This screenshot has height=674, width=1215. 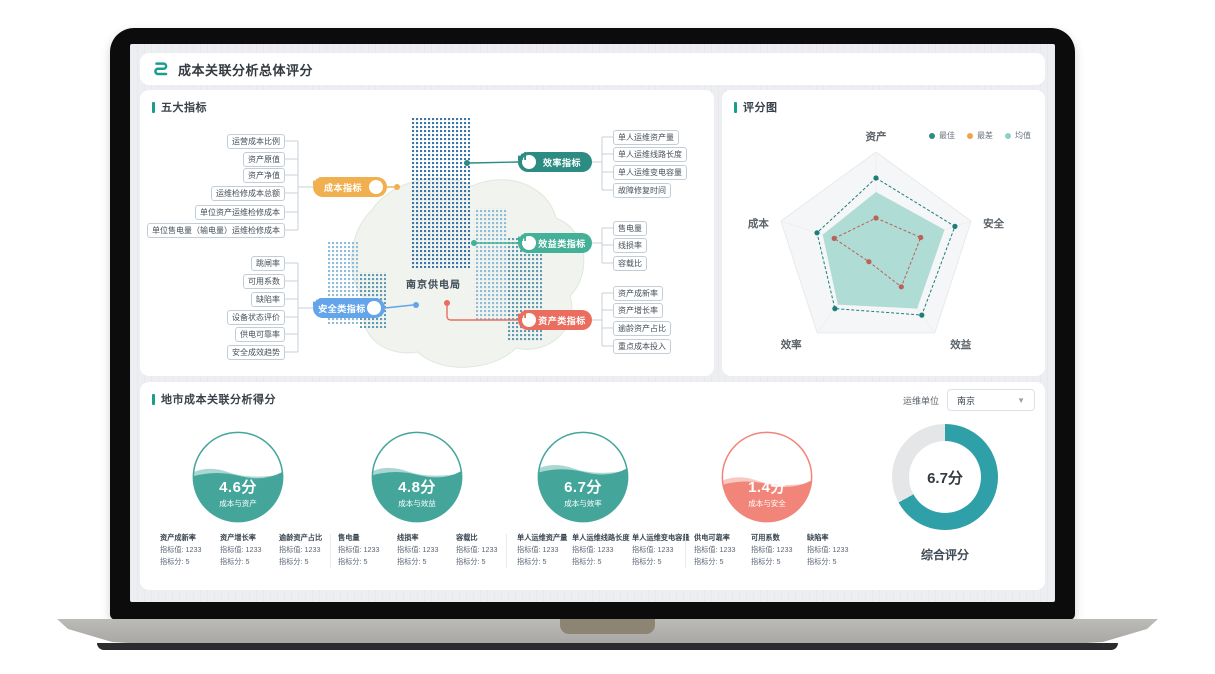 I want to click on mindmap-branch-label: 安全类指标, so click(x=342, y=308).